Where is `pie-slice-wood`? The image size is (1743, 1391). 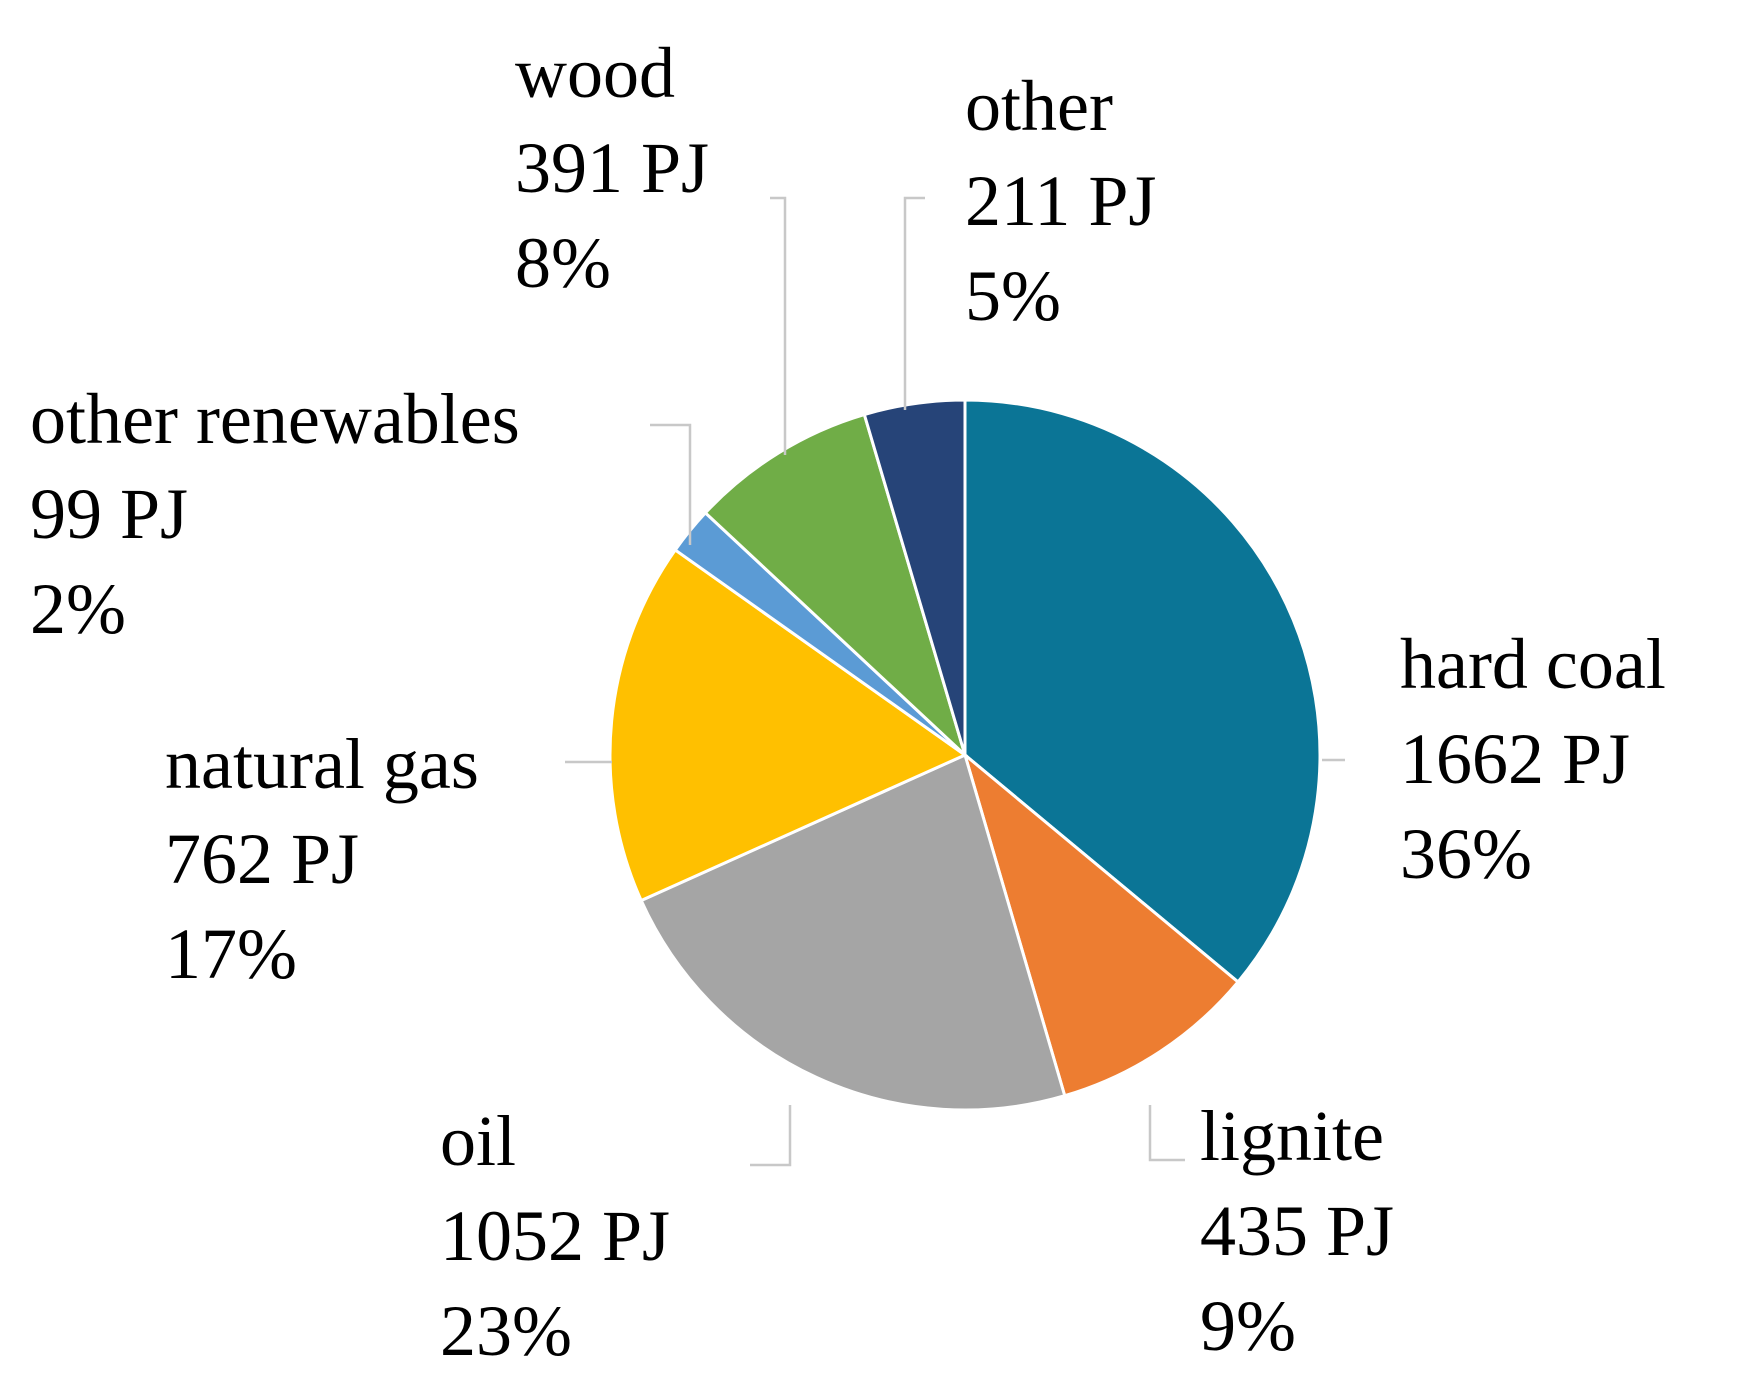 pie-slice-wood is located at coordinates (835, 586).